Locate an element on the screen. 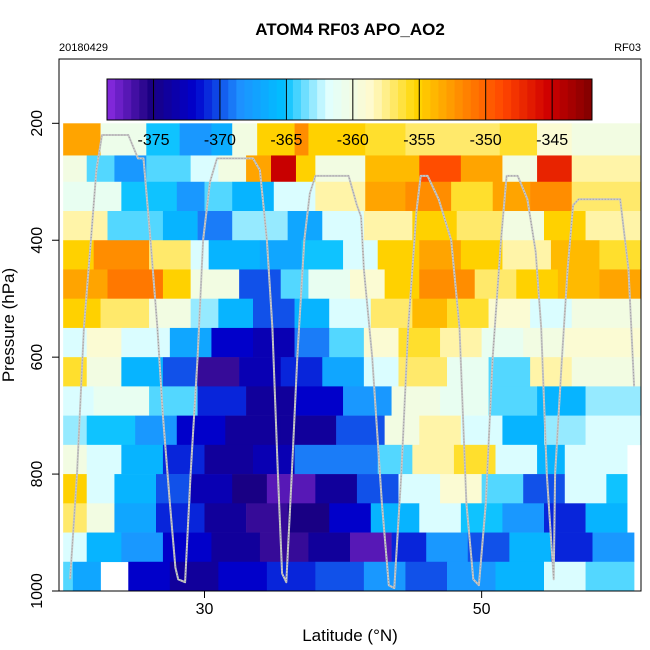 This screenshot has width=650, height=650. colorbar-ticks: -375 -370 -365 -360 -355 -350 -345 is located at coordinates (352, 114).